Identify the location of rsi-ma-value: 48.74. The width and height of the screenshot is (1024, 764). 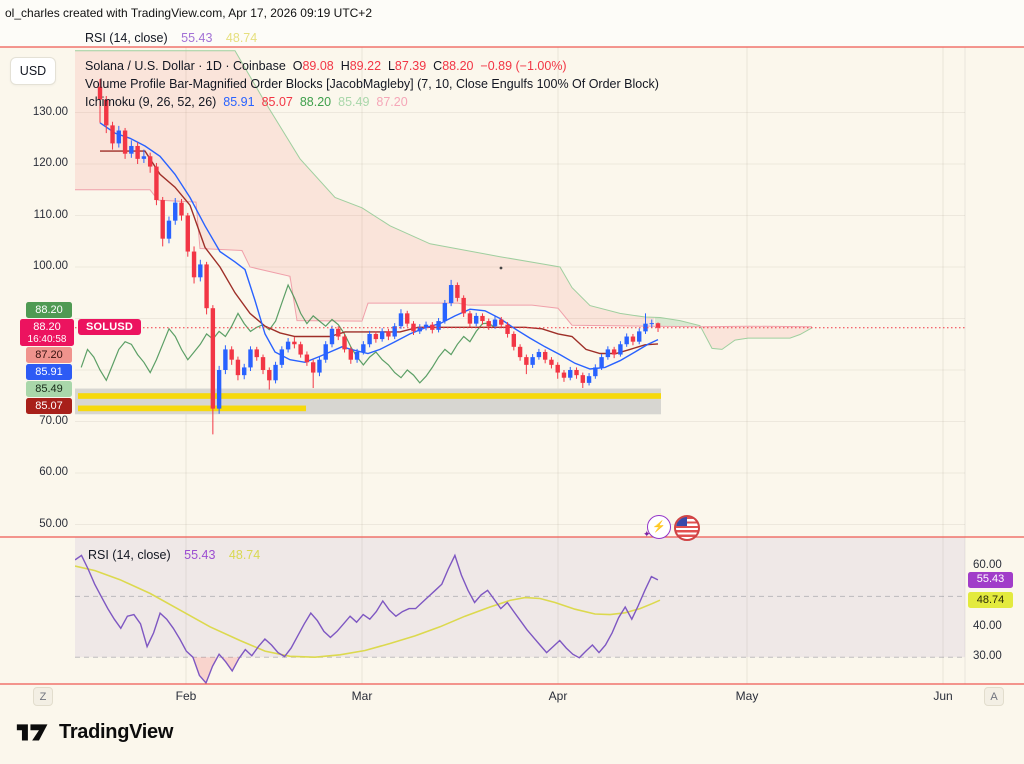
(241, 38).